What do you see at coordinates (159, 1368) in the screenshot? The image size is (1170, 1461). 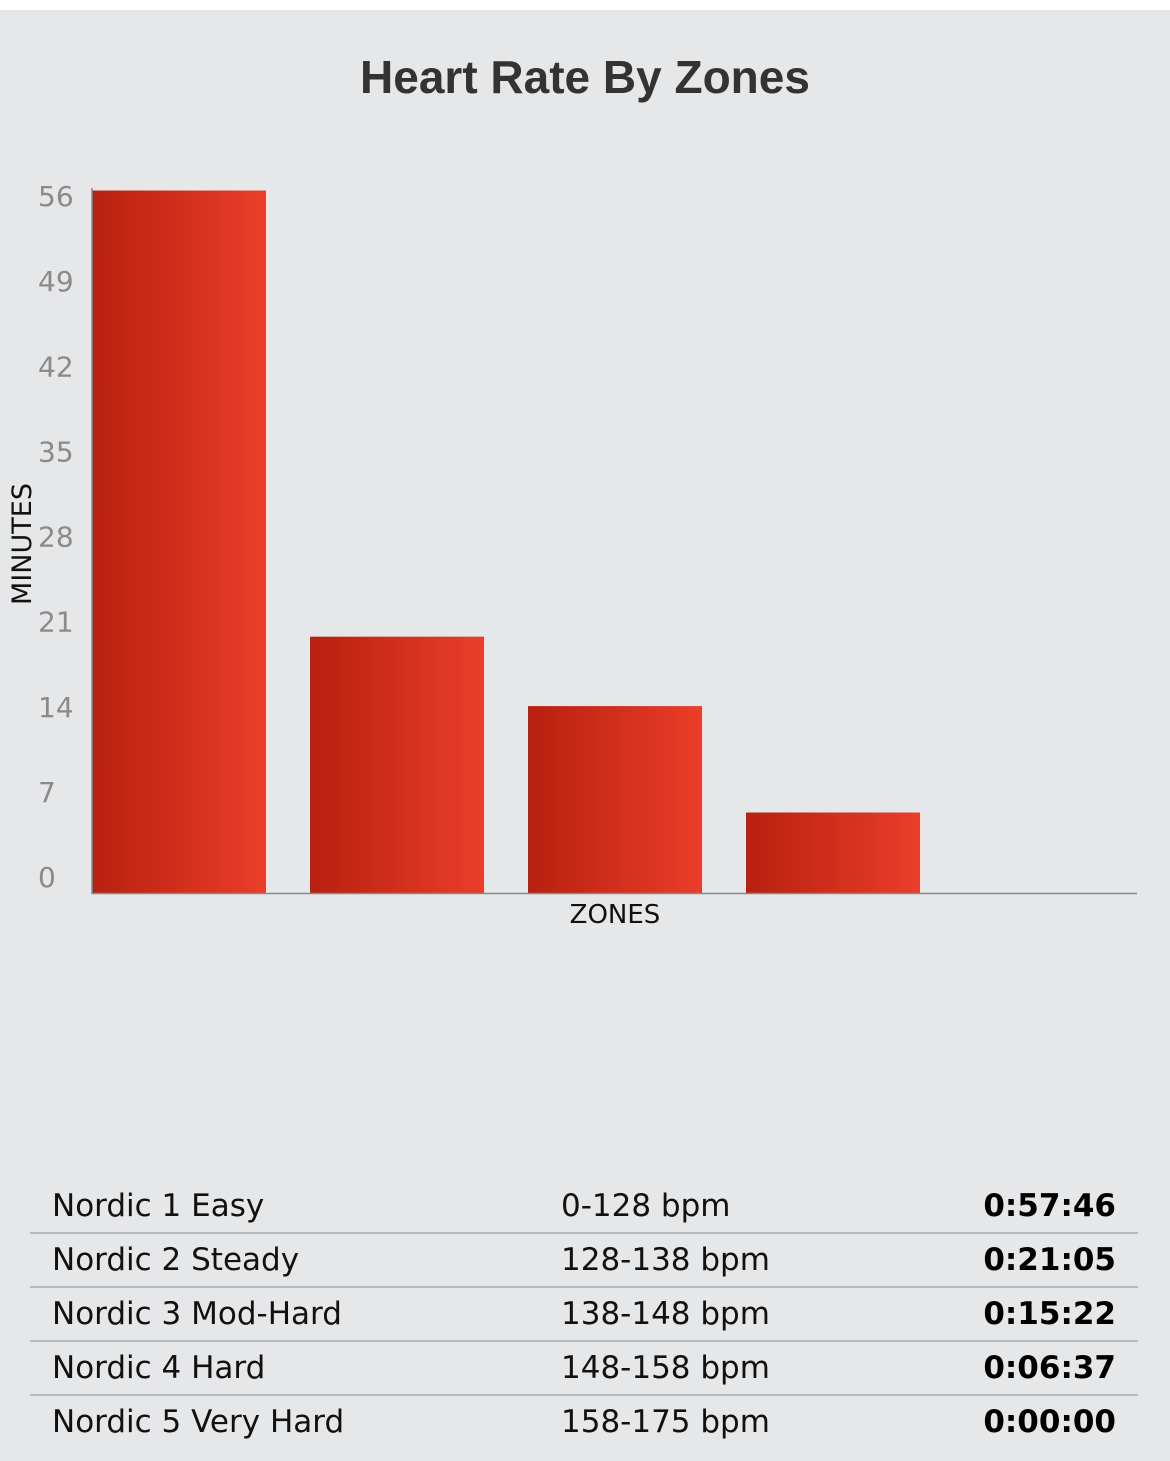 I see `zone-name: Nordic 4 Hard` at bounding box center [159, 1368].